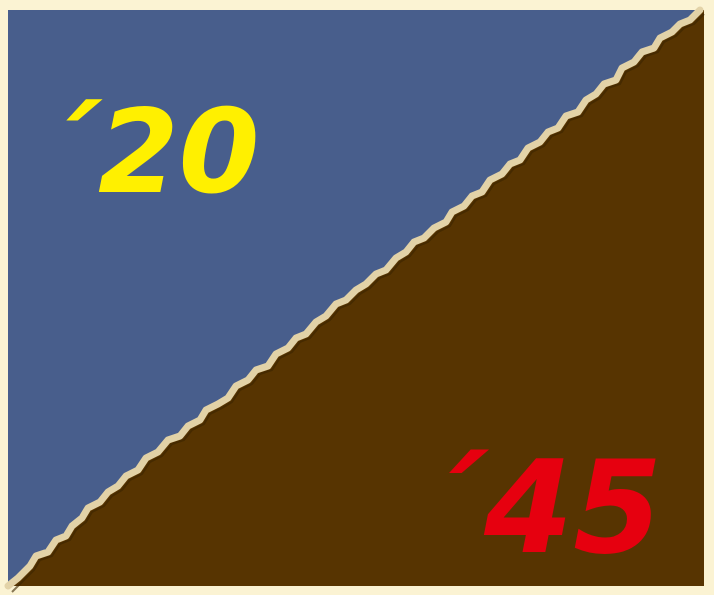 This screenshot has height=595, width=714. Describe the element at coordinates (541, 508) in the screenshot. I see `bottom-year-label: ´45` at that location.